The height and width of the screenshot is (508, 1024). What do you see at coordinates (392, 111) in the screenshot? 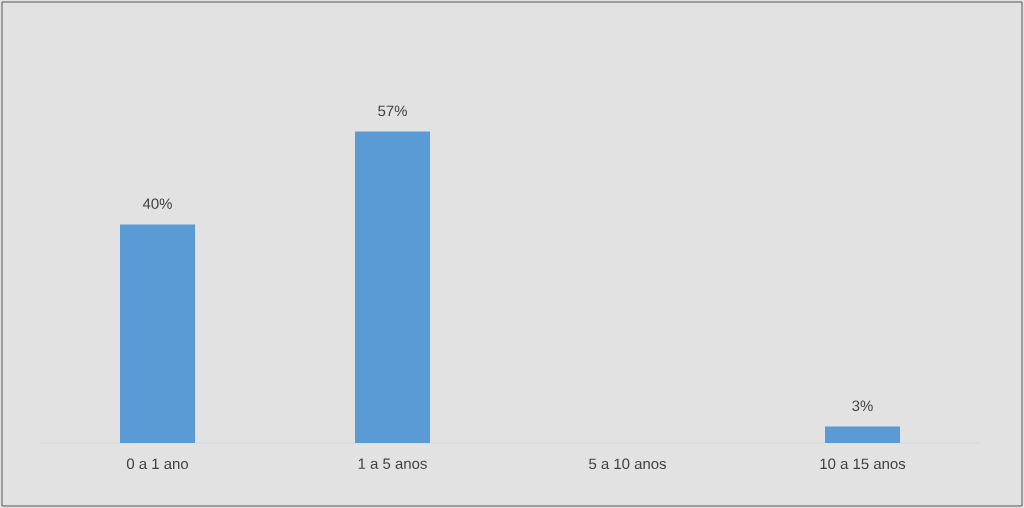
I see `data-label: 57%` at bounding box center [392, 111].